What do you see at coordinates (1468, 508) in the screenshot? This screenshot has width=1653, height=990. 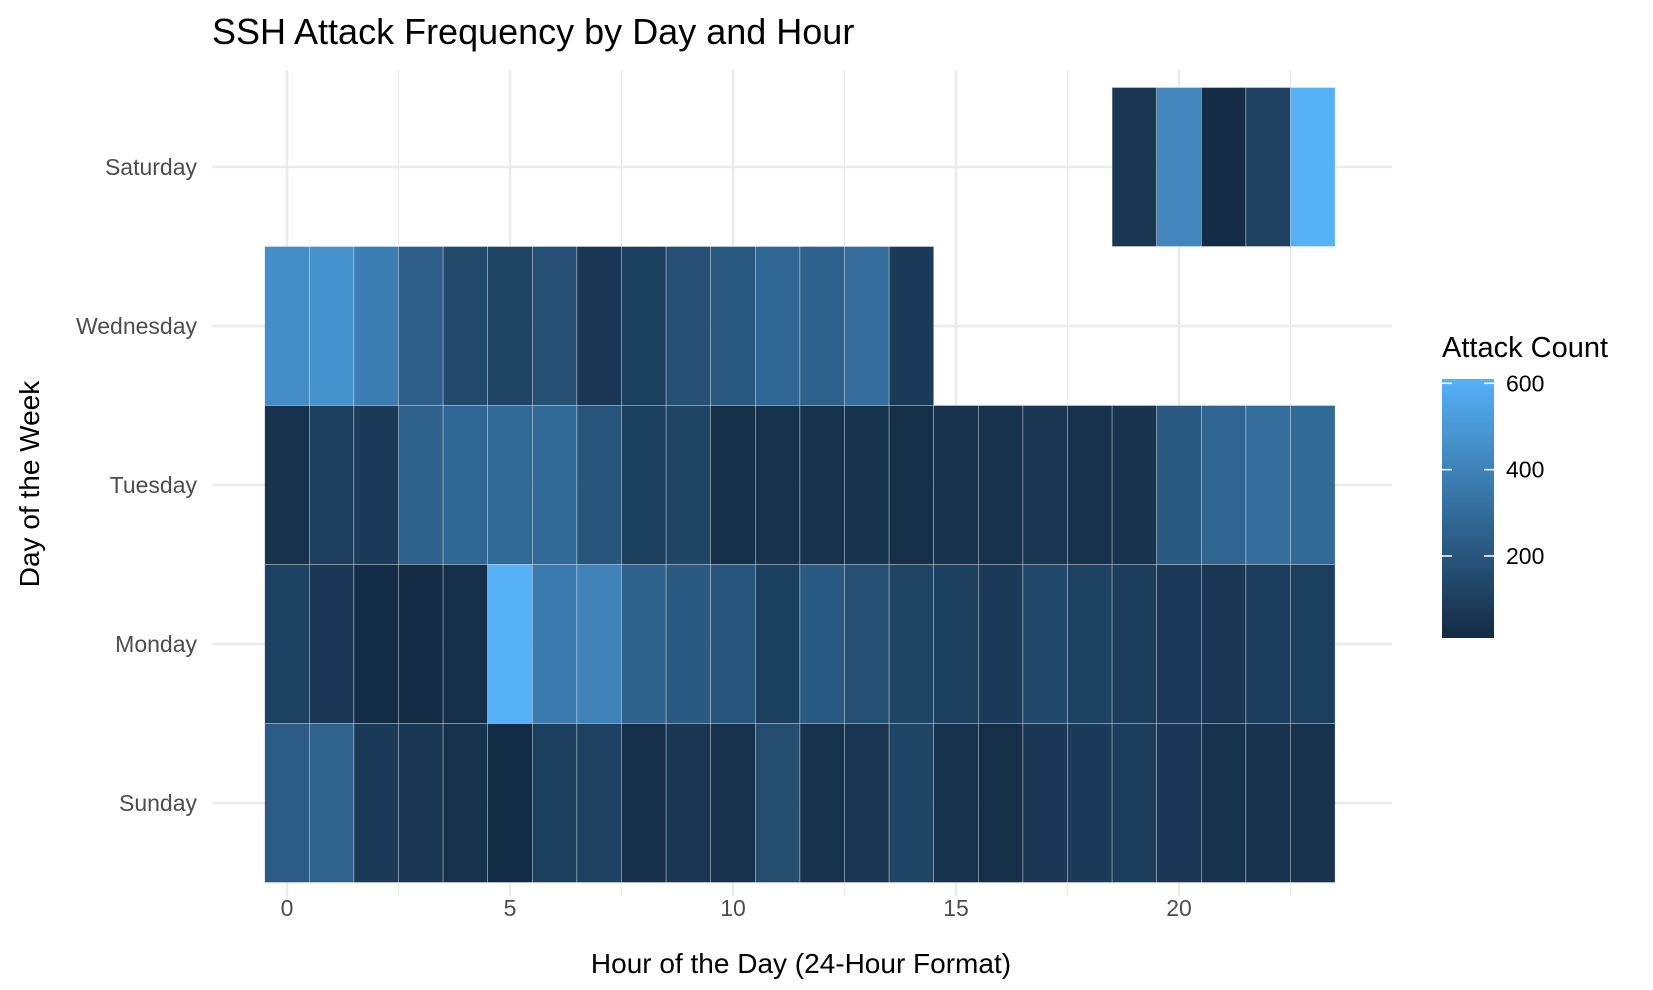 I see `legend-colorbar` at bounding box center [1468, 508].